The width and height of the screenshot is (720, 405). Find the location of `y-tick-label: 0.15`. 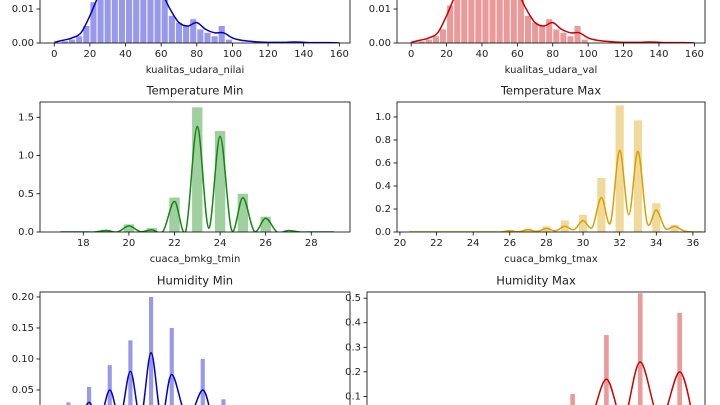

y-tick-label: 0.15 is located at coordinates (23, 328).